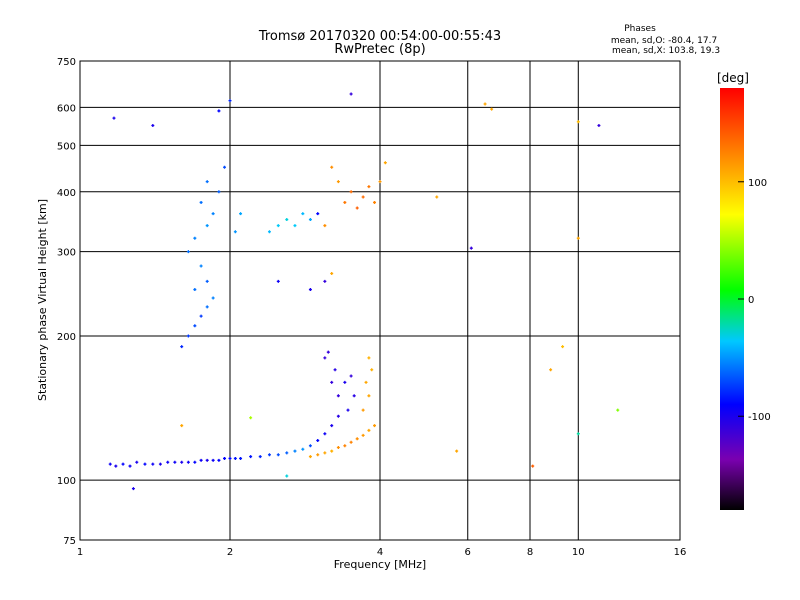  What do you see at coordinates (66, 108) in the screenshot?
I see `y-tick-label: 600` at bounding box center [66, 108].